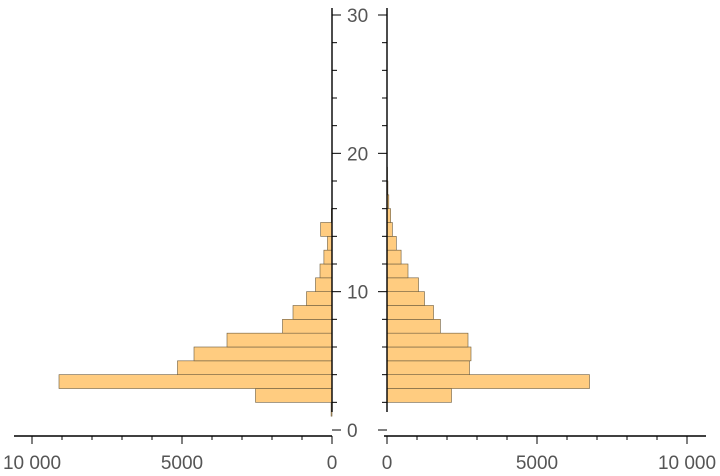 Image resolution: width=720 pixels, height=476 pixels. Describe the element at coordinates (357, 154) in the screenshot. I see `y-tick-label-20: 20` at that location.